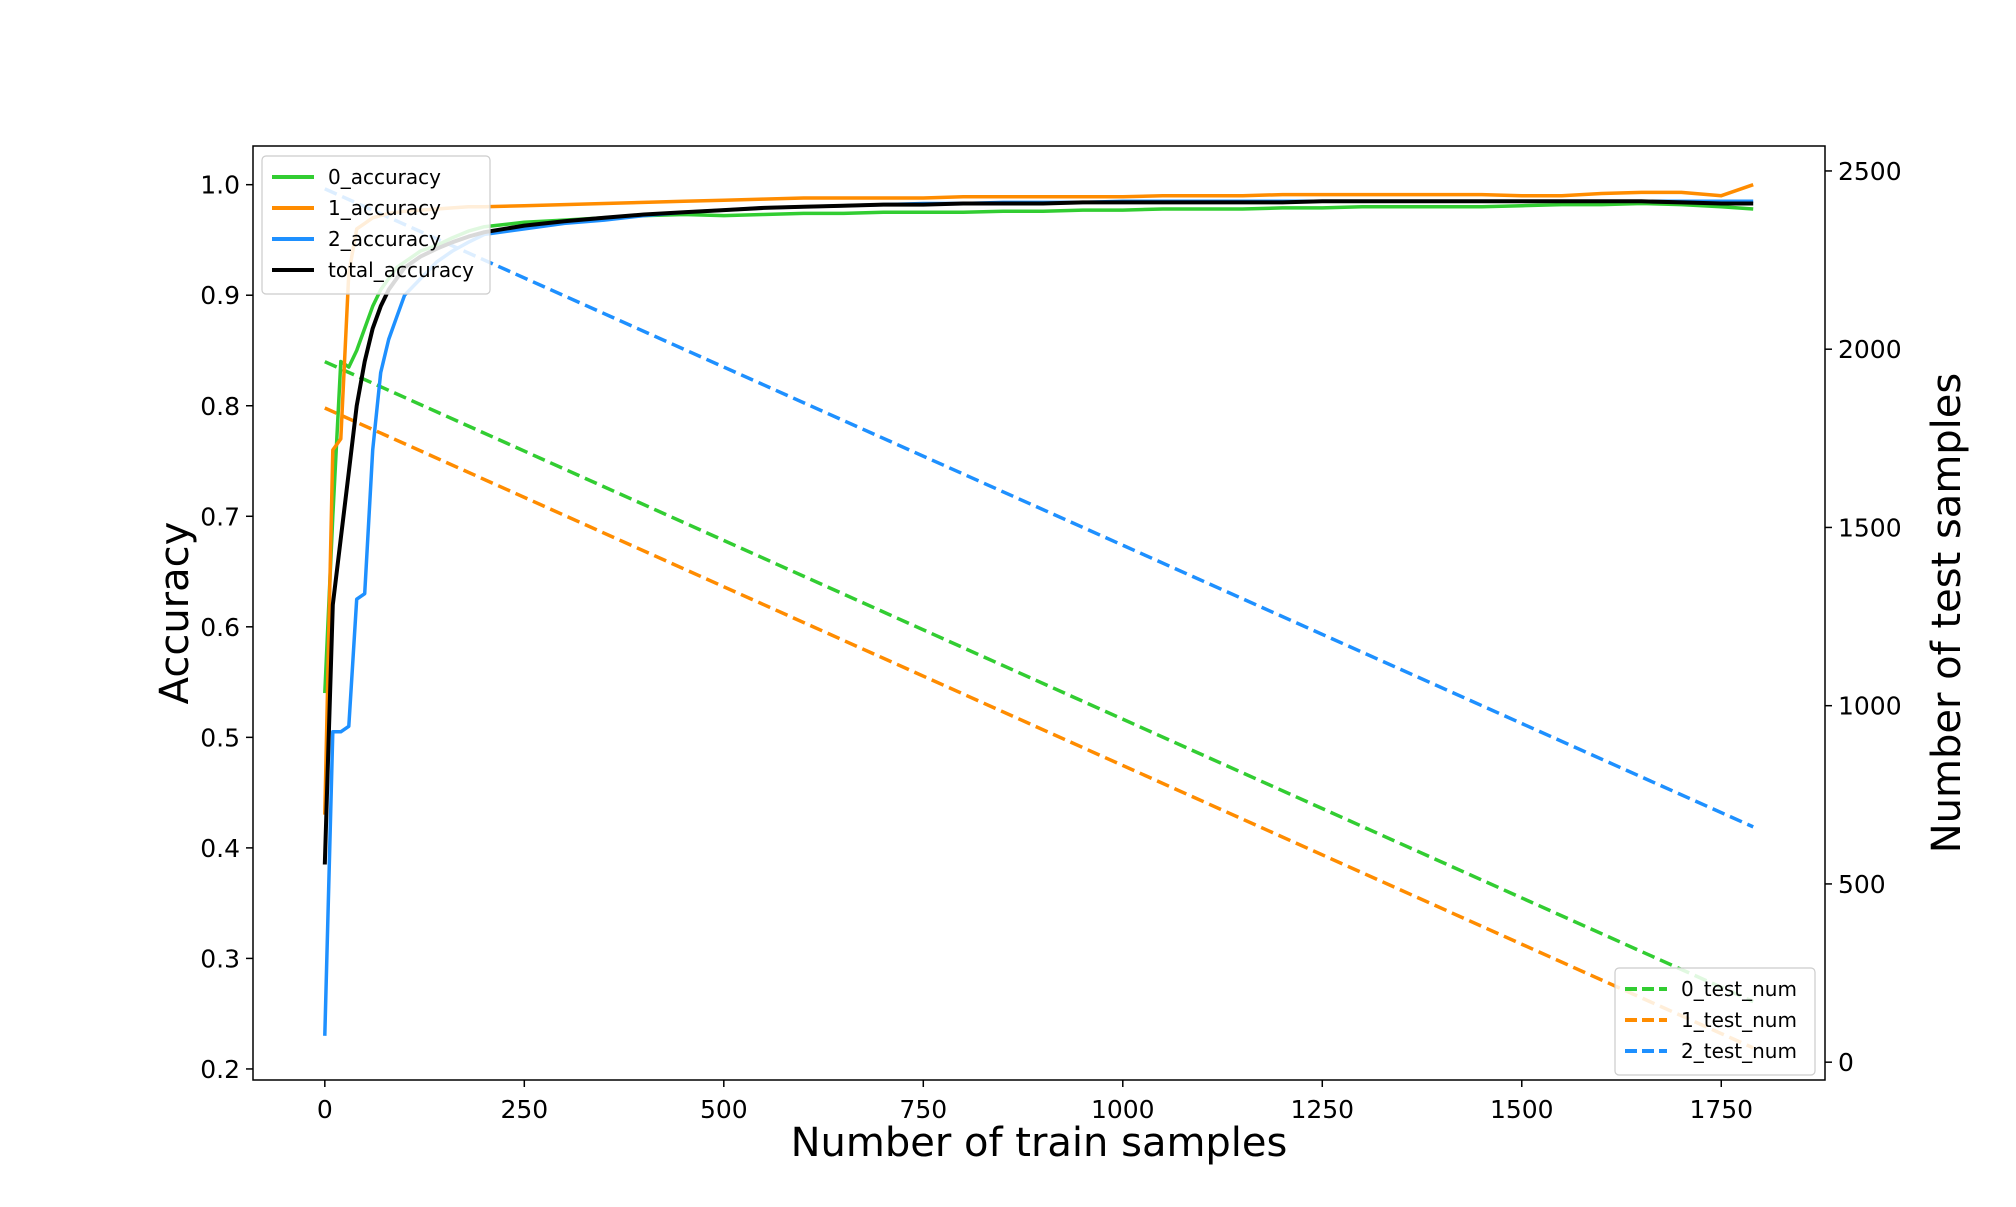 The image size is (2016, 1207). Describe the element at coordinates (1739, 1020) in the screenshot. I see `legend-label-1_test_num: 1_test_num` at that location.